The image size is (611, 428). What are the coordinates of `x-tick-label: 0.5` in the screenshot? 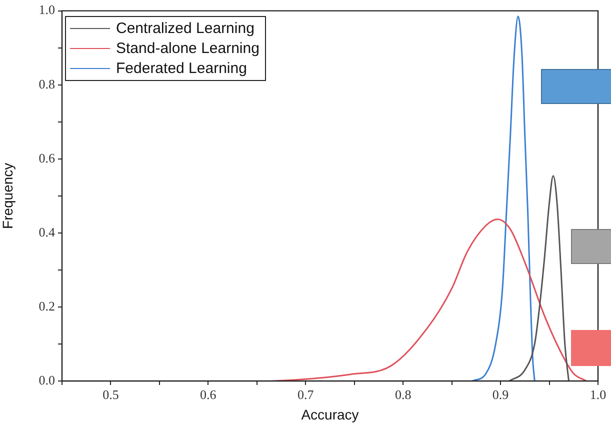 It's located at (110, 394).